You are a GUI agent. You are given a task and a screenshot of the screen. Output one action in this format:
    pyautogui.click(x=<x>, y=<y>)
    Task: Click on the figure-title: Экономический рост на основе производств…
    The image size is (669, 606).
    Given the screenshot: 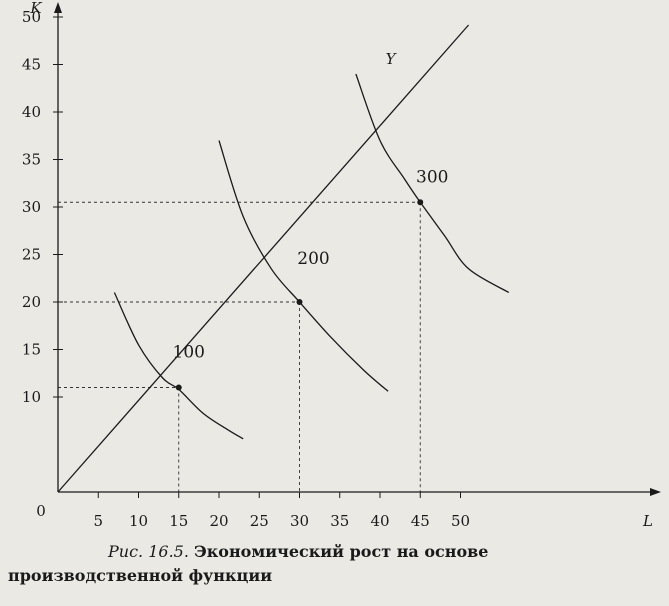 What is the action you would take?
    pyautogui.click(x=248, y=563)
    